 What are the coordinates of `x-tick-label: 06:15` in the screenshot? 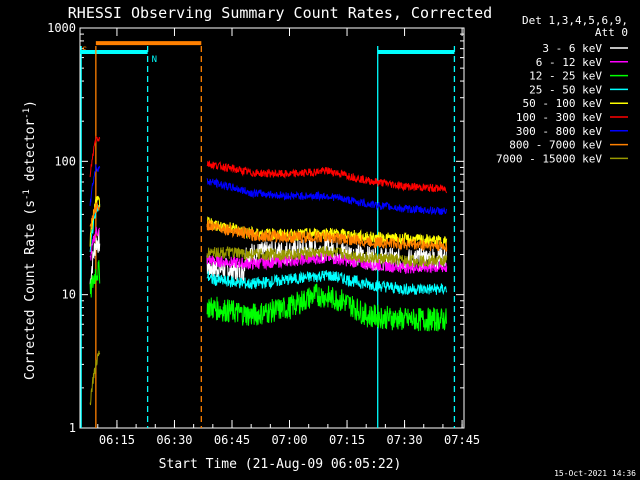 It's located at (117, 440).